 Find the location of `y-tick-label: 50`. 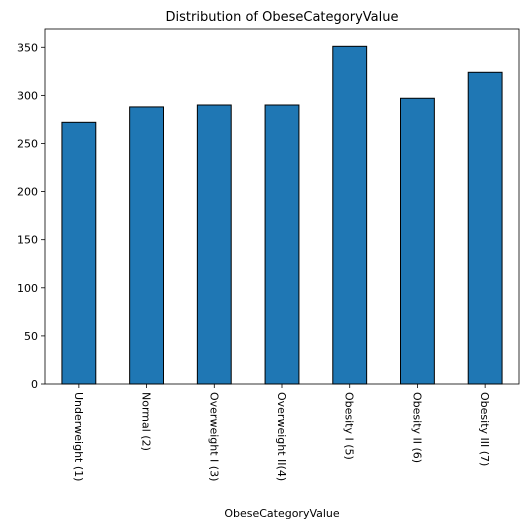

y-tick-label: 50 is located at coordinates (31, 336).